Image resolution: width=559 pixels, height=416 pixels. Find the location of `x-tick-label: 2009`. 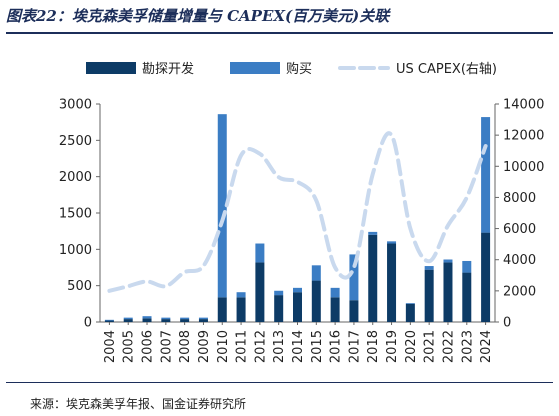

x-tick-label: 2009 is located at coordinates (204, 346).